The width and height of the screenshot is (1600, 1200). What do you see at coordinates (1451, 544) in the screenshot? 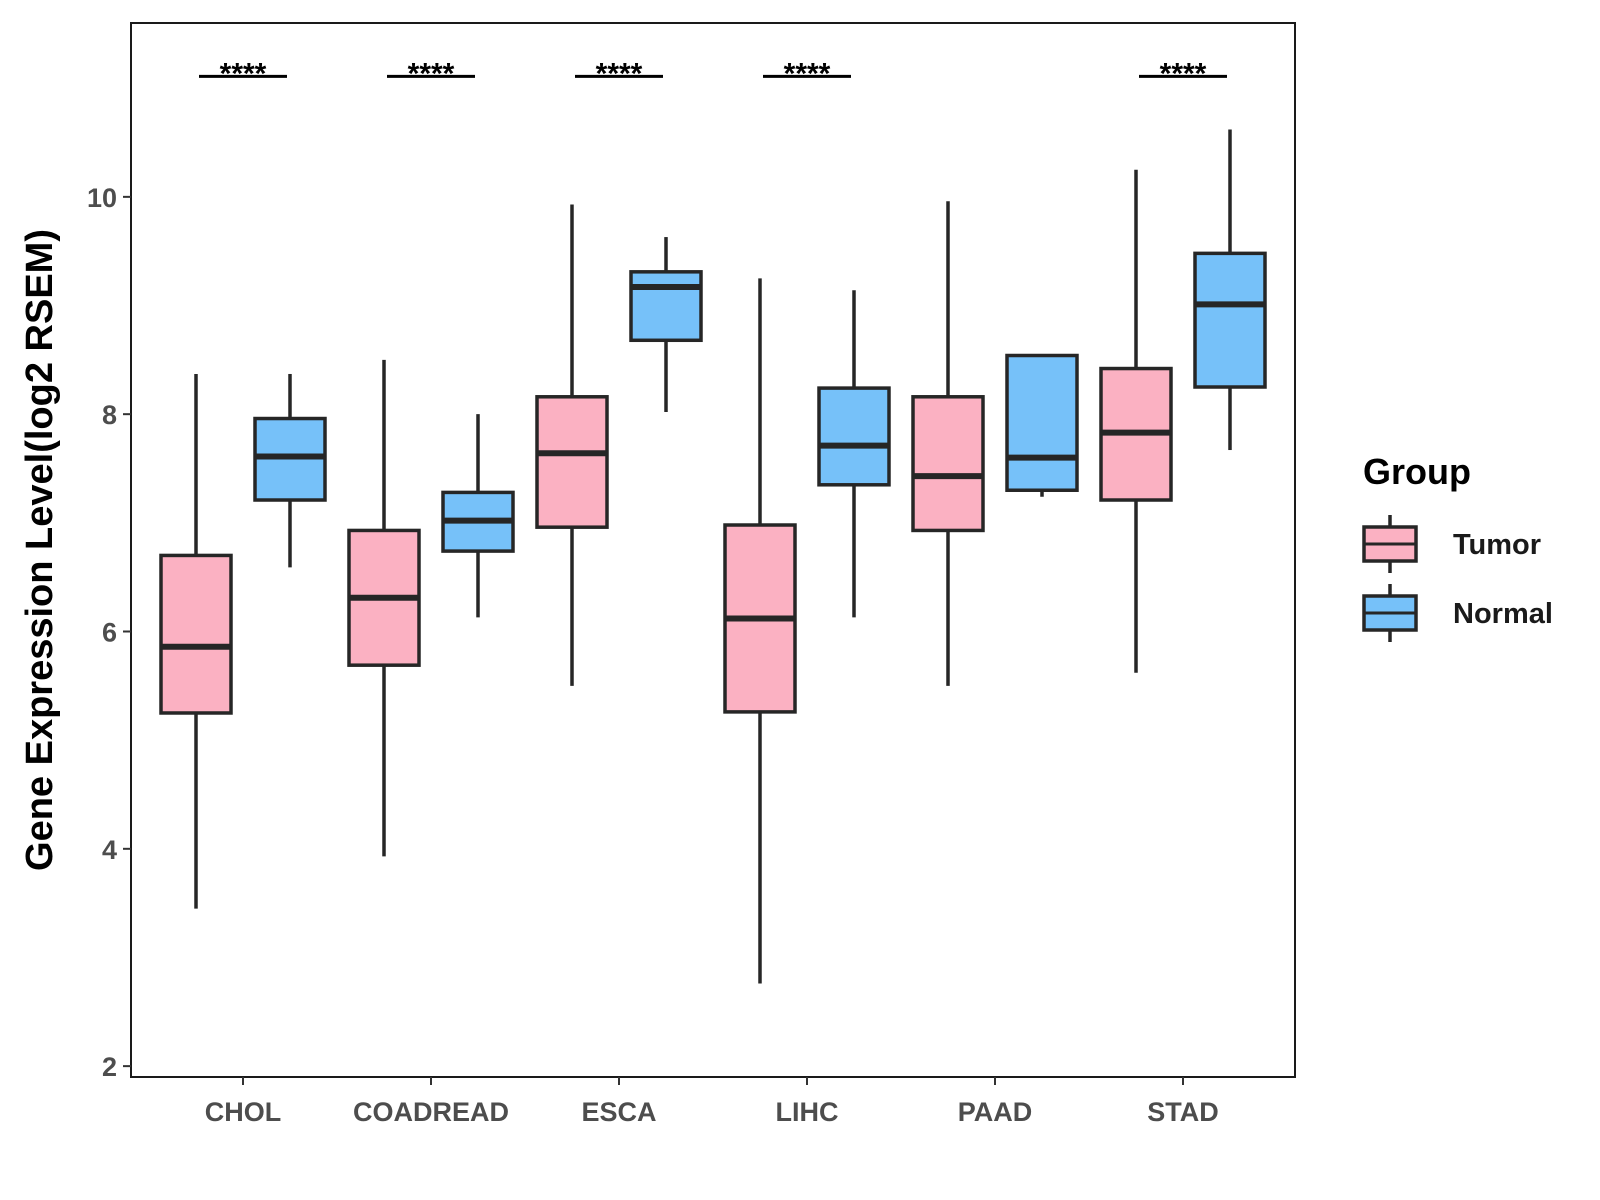
I see `legend-item-tumor: Tumor` at bounding box center [1451, 544].